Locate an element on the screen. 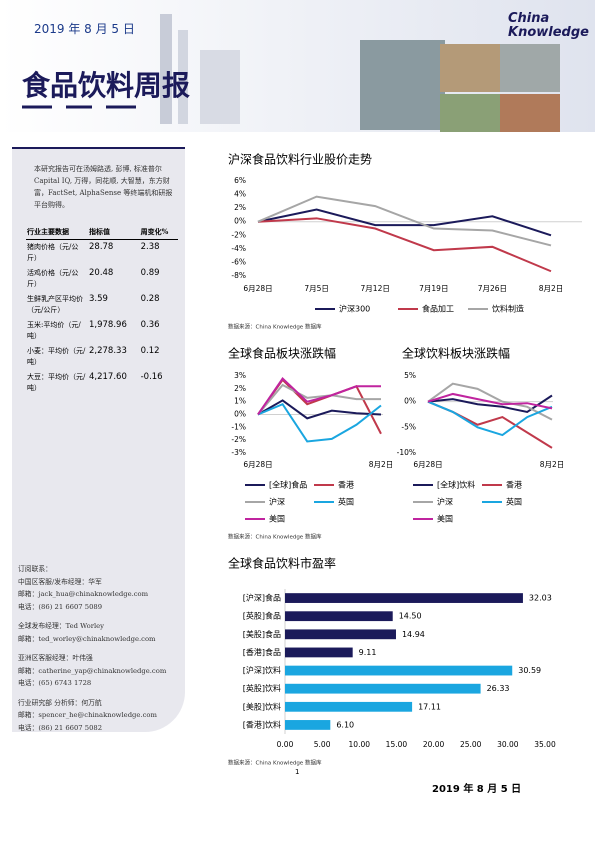 The width and height of the screenshot is (595, 841). table-row: 生鲜乳产区平均价（元/公斤） 3.59 0.28 is located at coordinates (102, 305).